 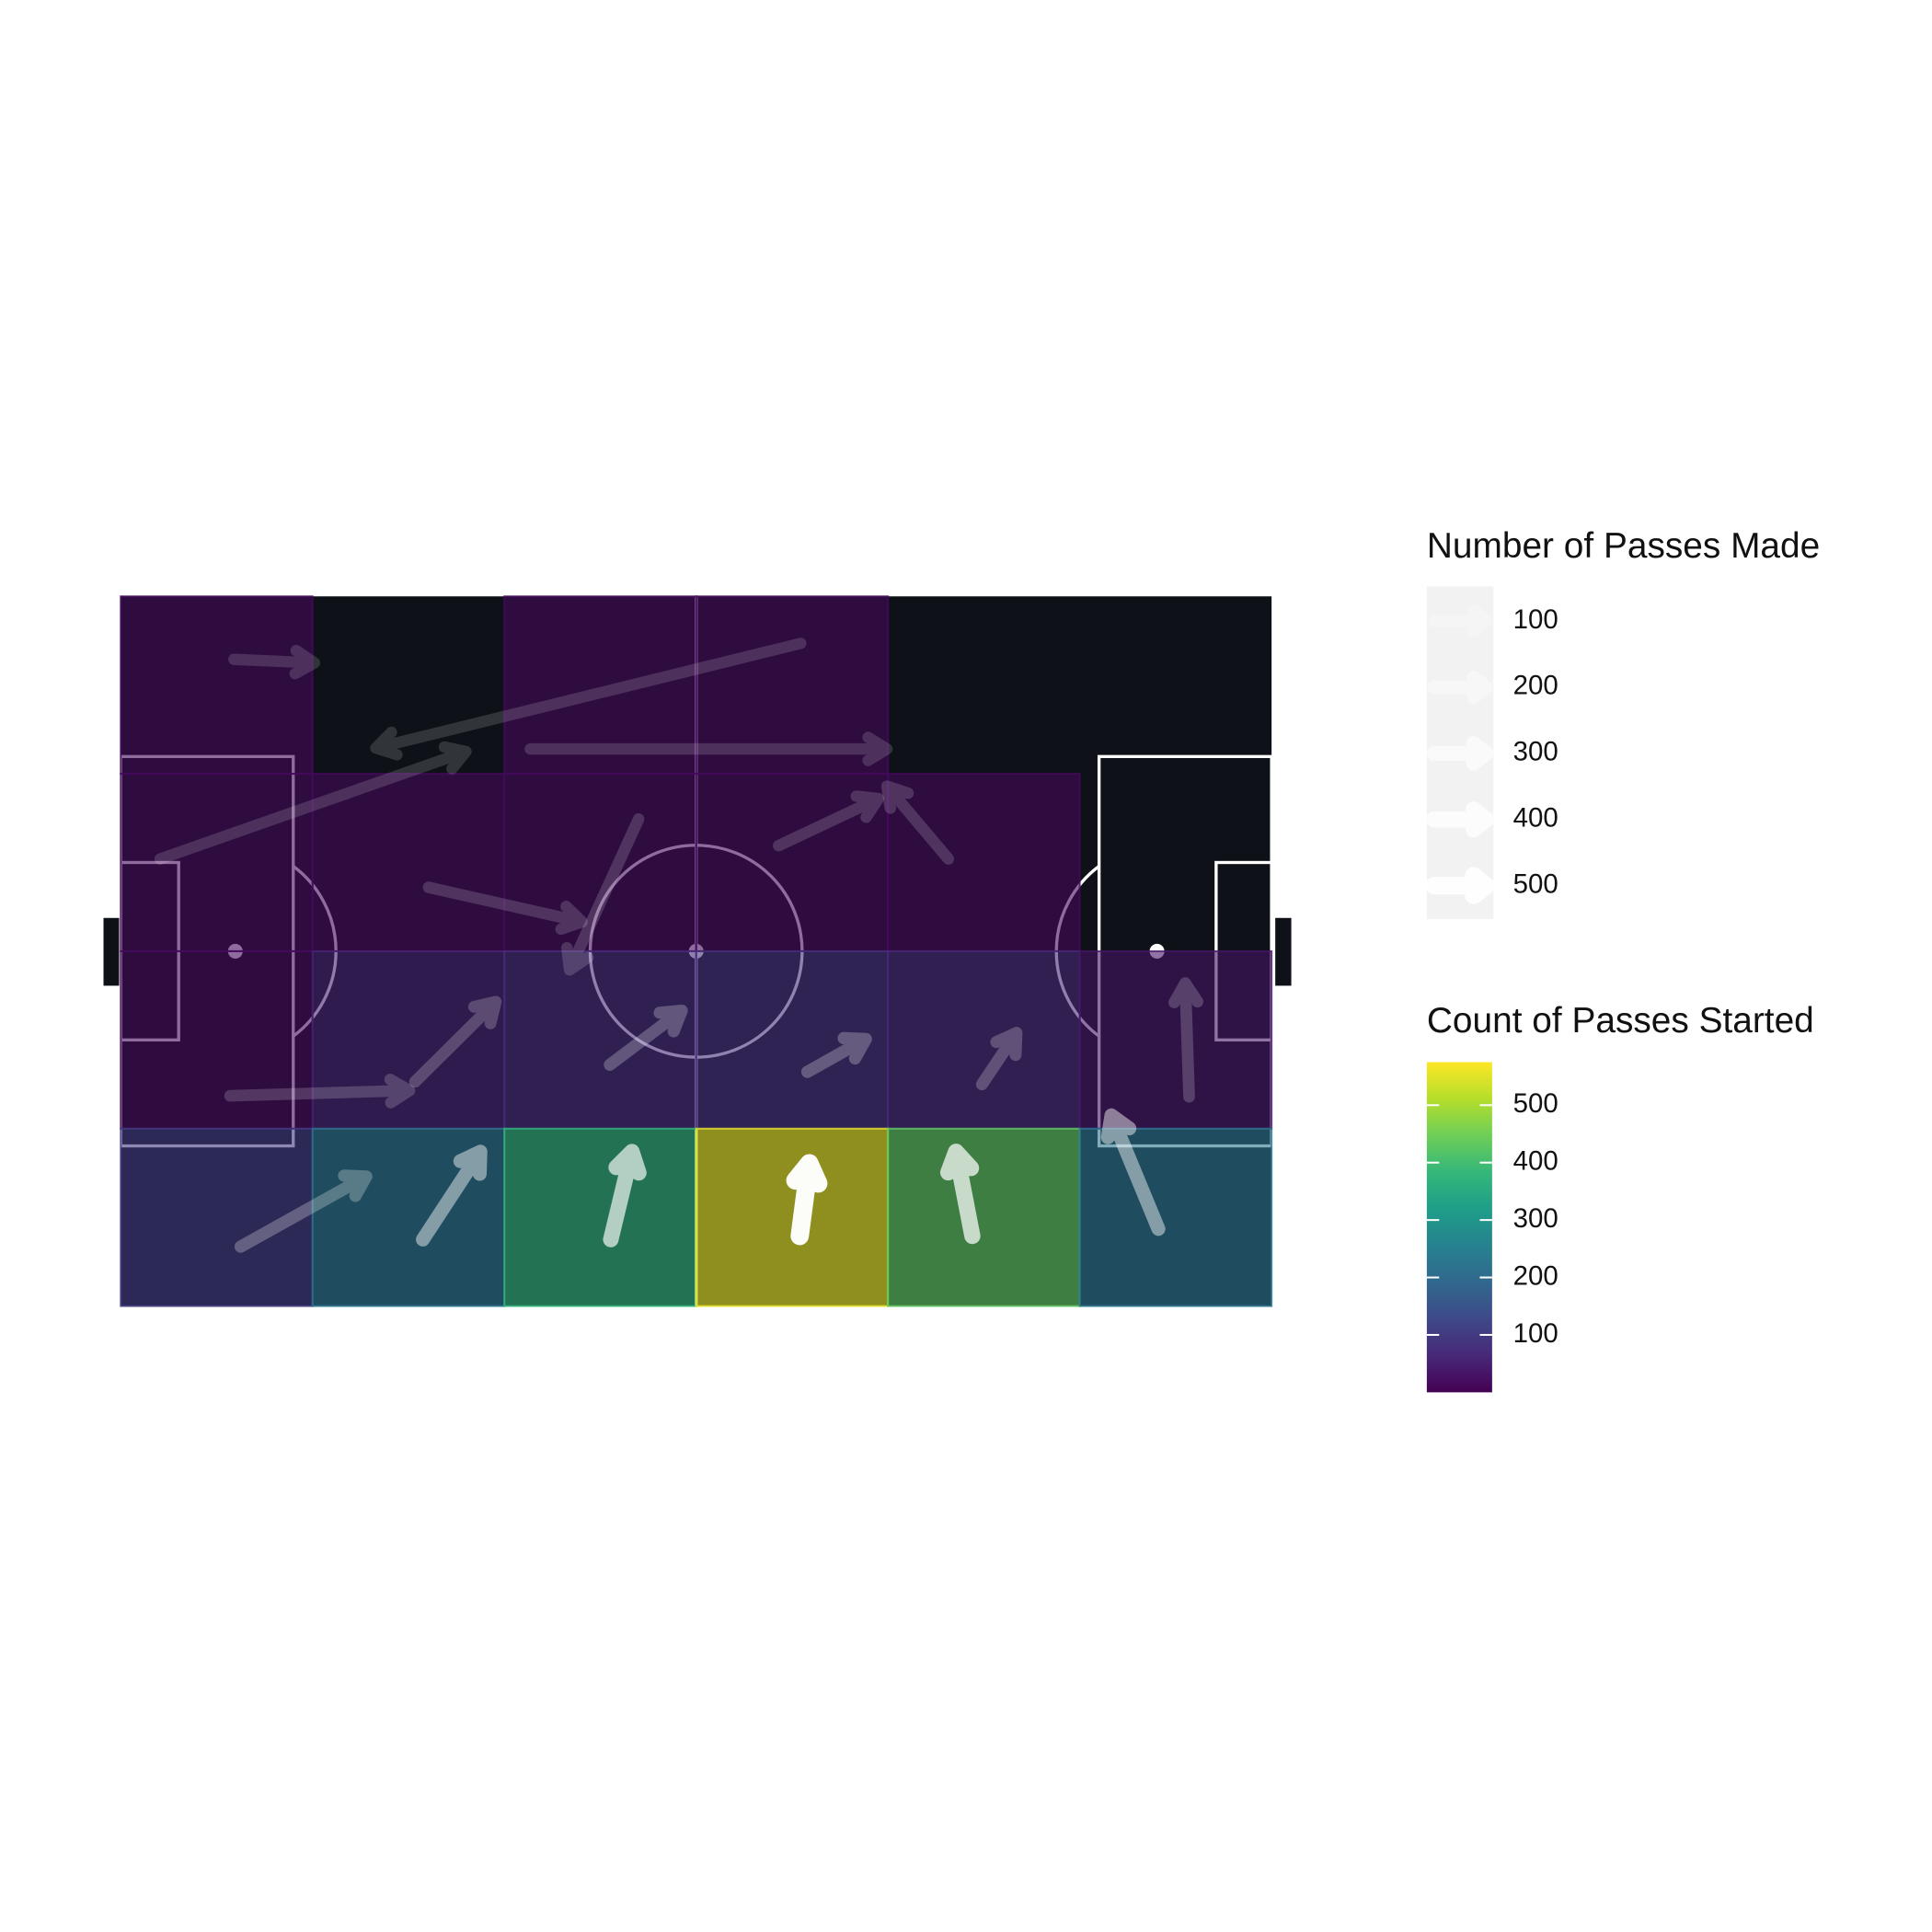 What do you see at coordinates (1535, 1218) in the screenshot?
I see `colorbar-label: 300` at bounding box center [1535, 1218].